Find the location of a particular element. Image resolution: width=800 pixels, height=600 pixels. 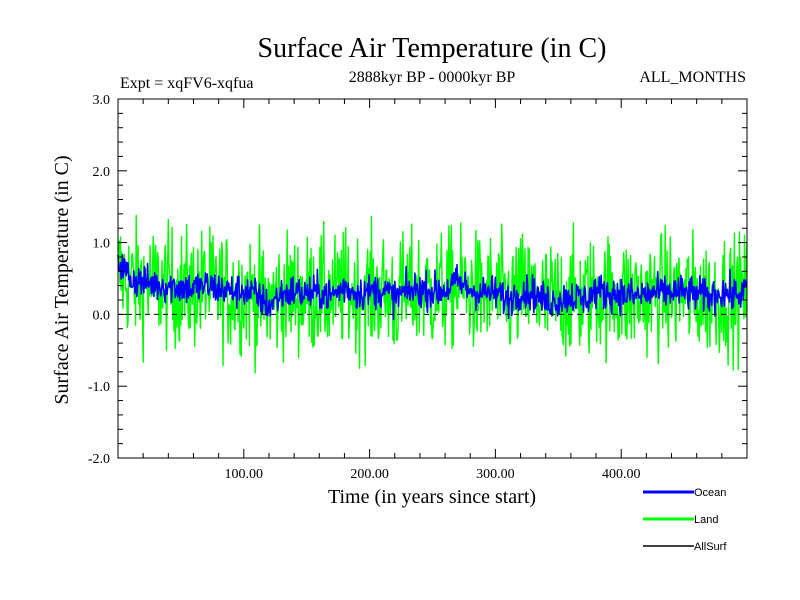

y-tick-label: 3.0 is located at coordinates (102, 100).